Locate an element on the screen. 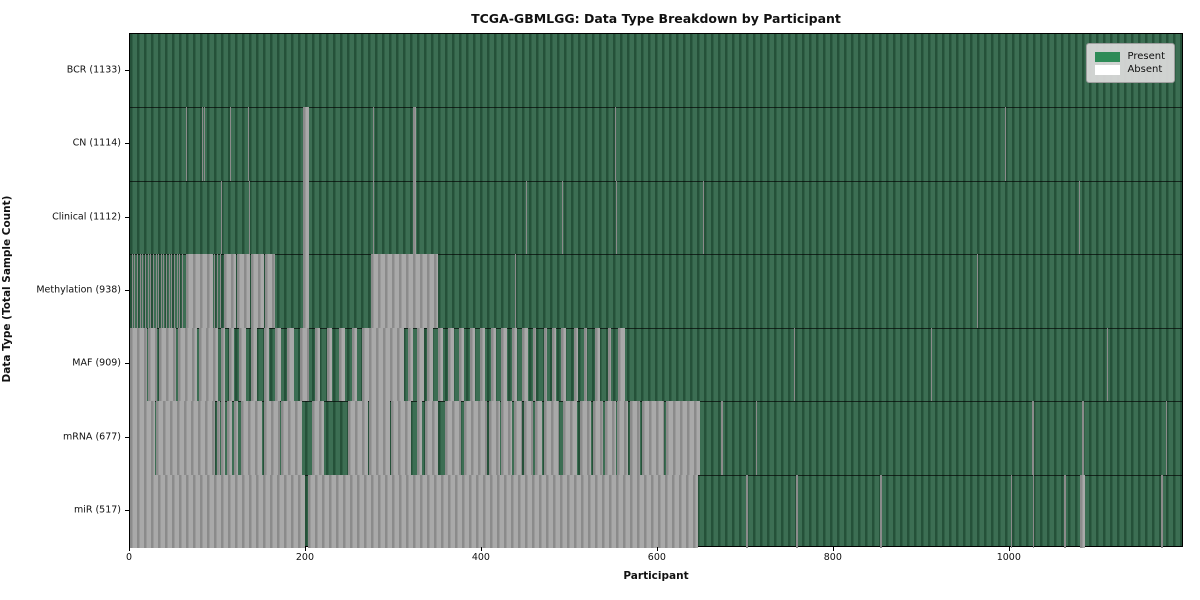 This screenshot has height=600, width=1200. legend-entry-present: Present is located at coordinates (1130, 56).